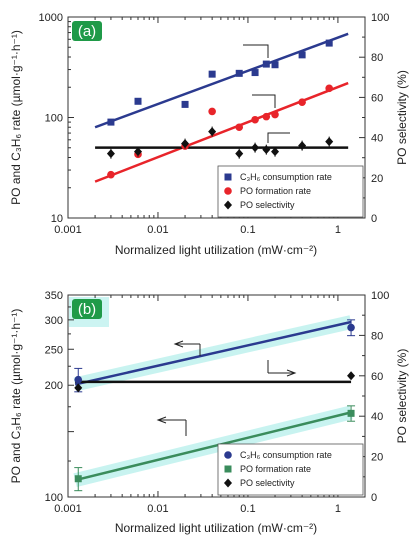 Image resolution: width=419 pixels, height=550 pixels. What do you see at coordinates (54, 321) in the screenshot?
I see `y-tick-label: 300` at bounding box center [54, 321].